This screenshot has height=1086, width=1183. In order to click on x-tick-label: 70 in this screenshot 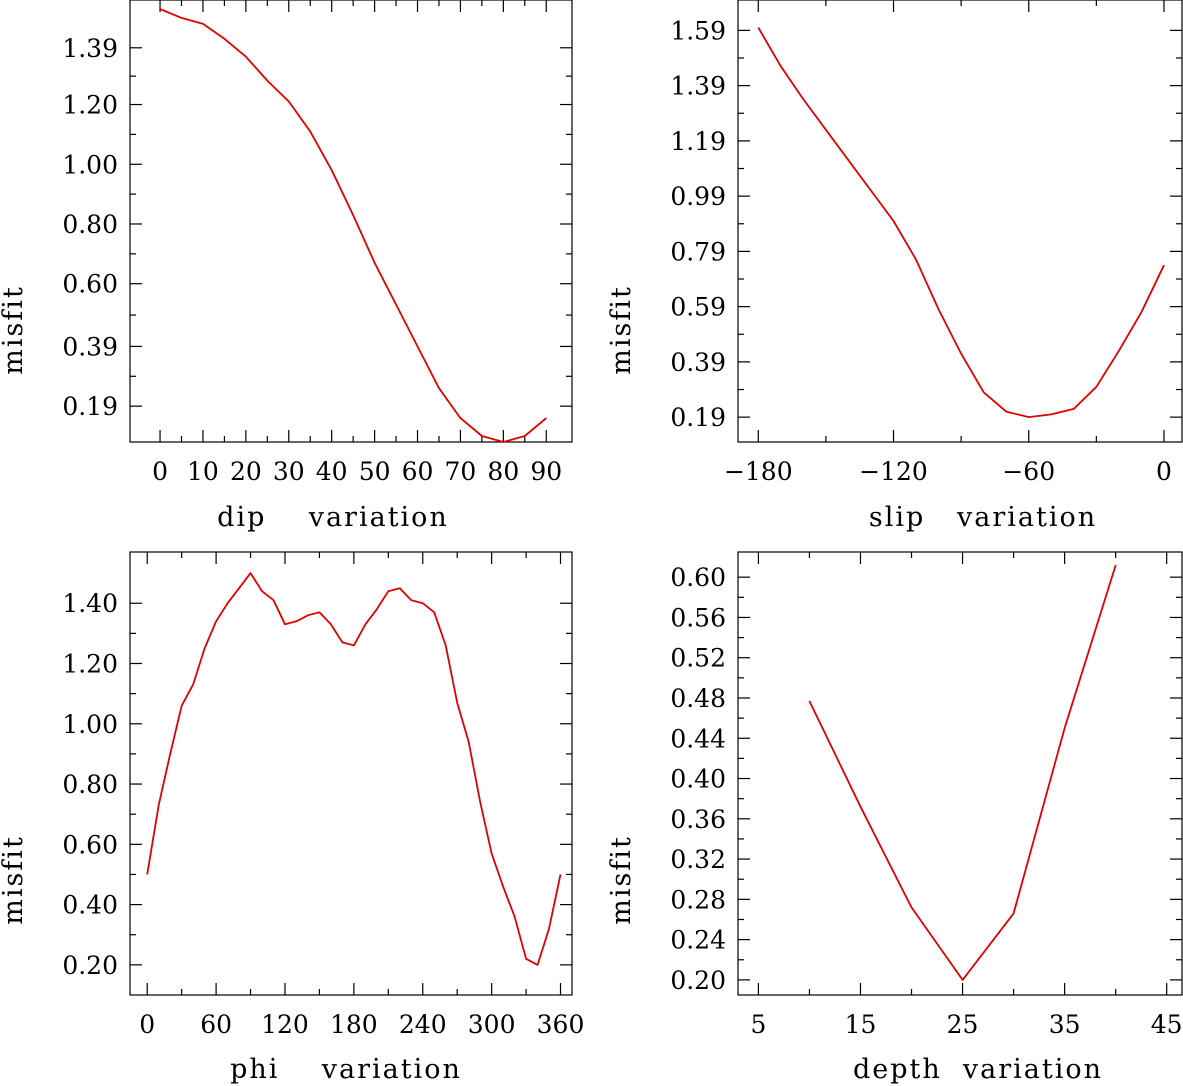, I will do `click(461, 471)`.